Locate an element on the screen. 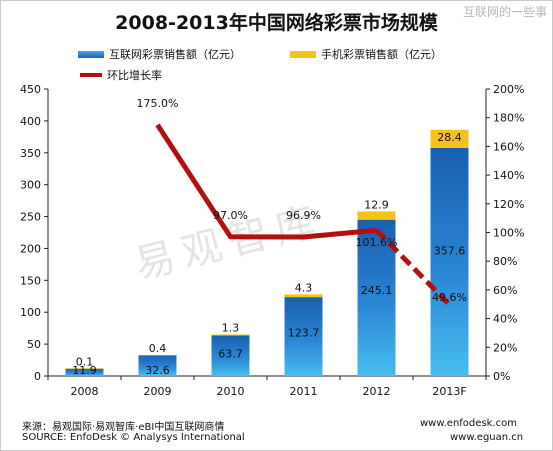  data-label-internet: 357.6 is located at coordinates (450, 251).